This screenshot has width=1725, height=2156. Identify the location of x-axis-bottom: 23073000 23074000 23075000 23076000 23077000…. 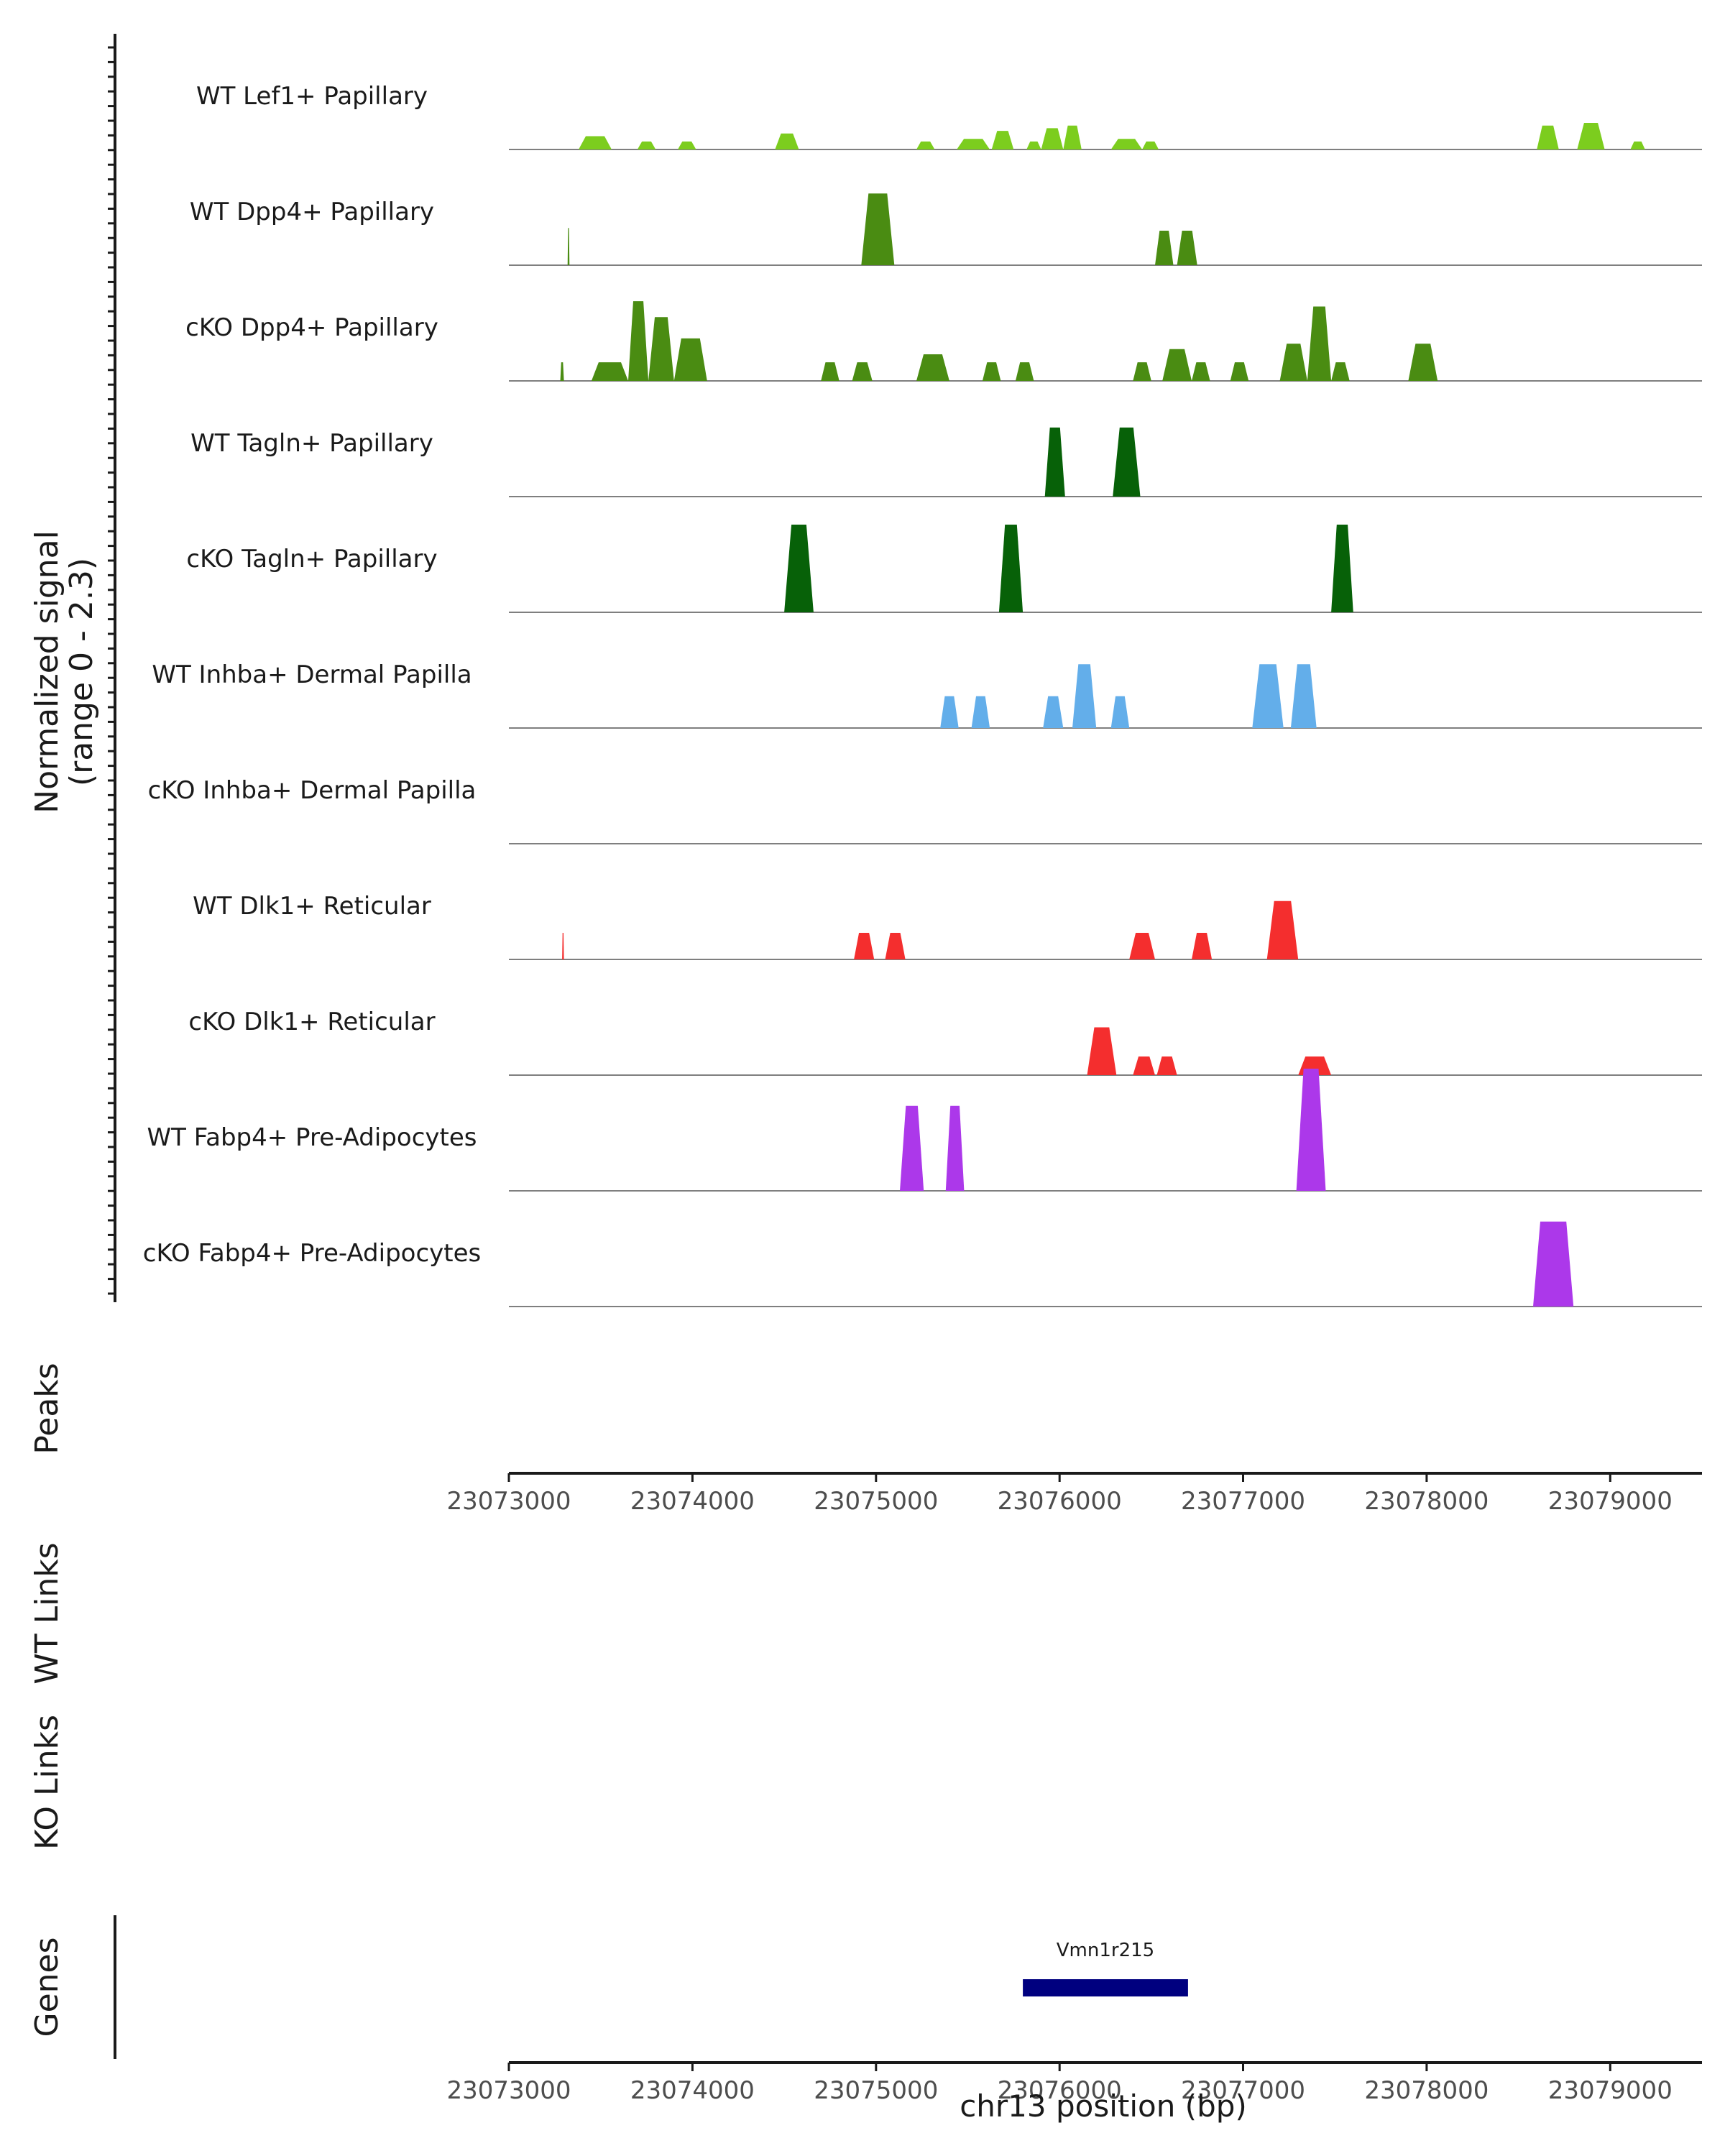
(1074, 2083).